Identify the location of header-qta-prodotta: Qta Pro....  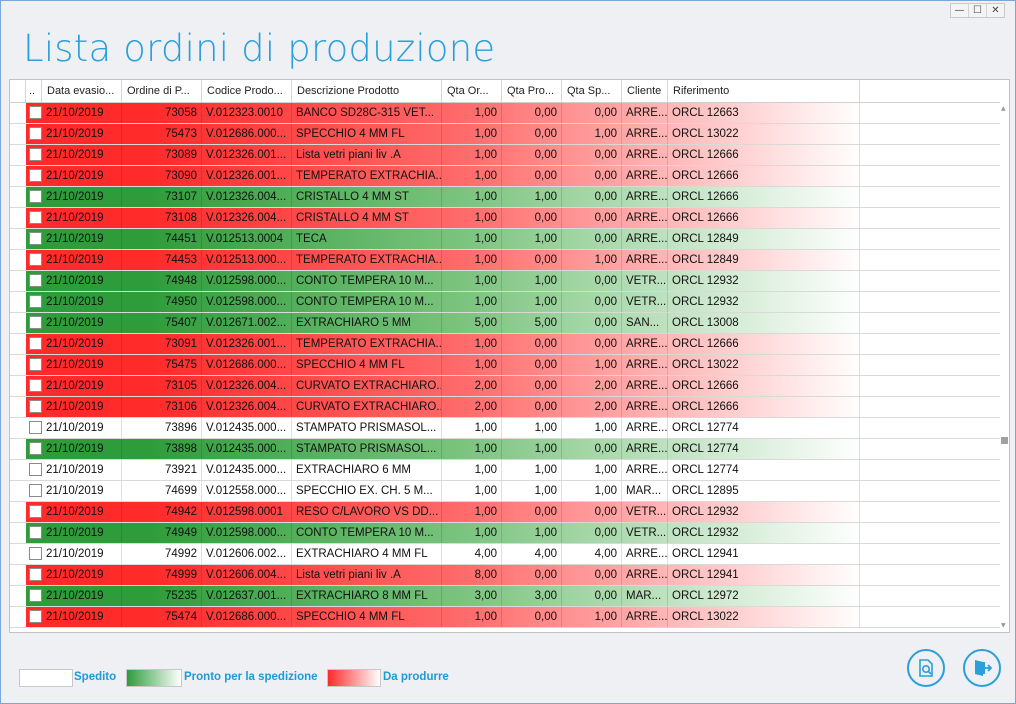
(532, 91).